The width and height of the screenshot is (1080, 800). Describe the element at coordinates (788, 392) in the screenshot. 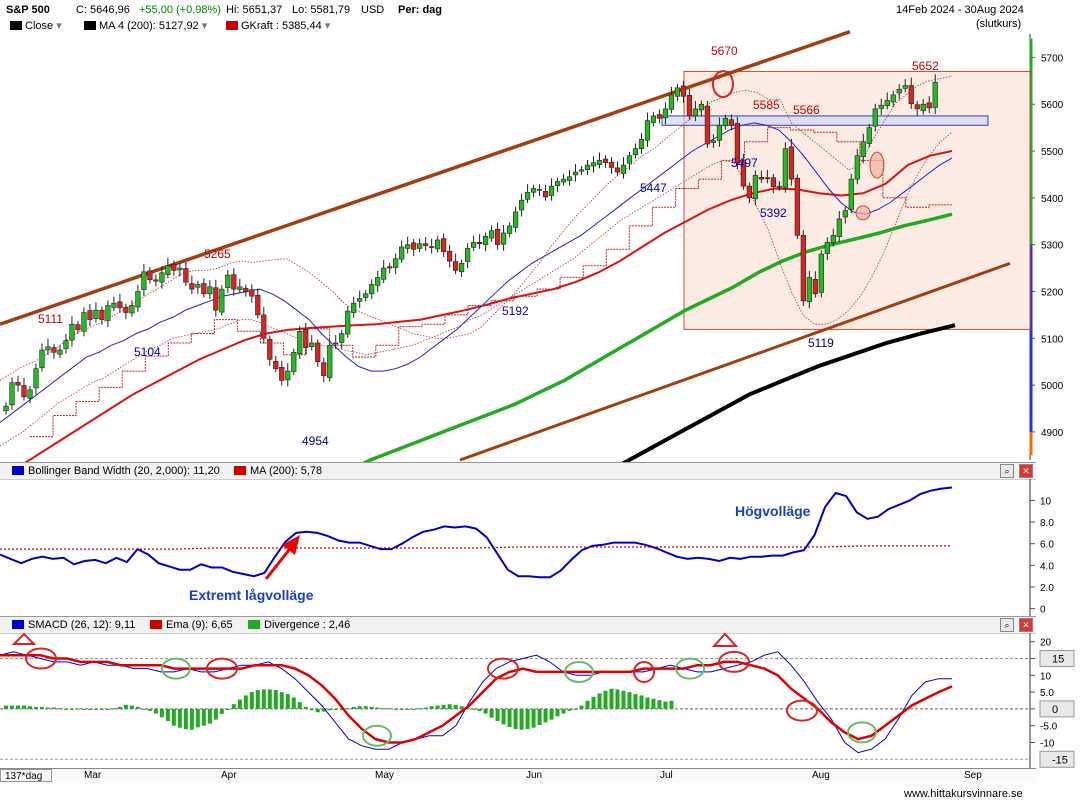

I see `ma4-200-line` at that location.